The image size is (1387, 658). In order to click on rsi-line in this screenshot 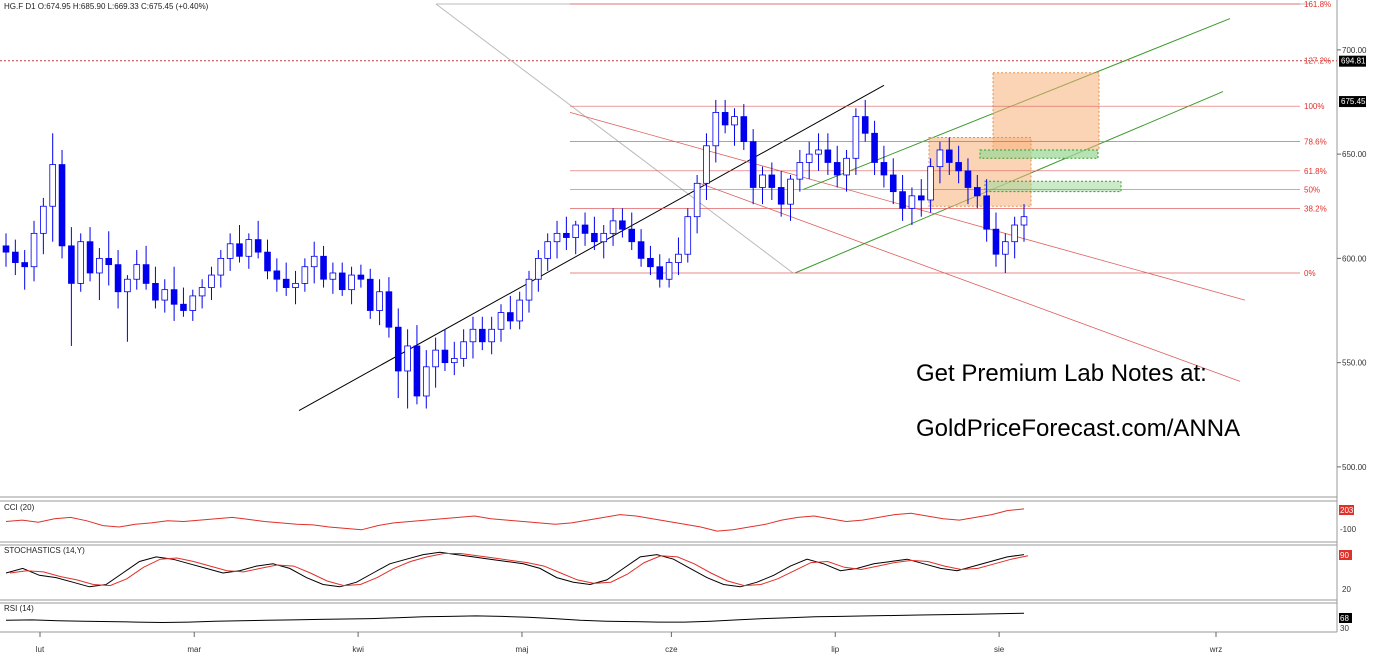, I will do `click(515, 618)`.